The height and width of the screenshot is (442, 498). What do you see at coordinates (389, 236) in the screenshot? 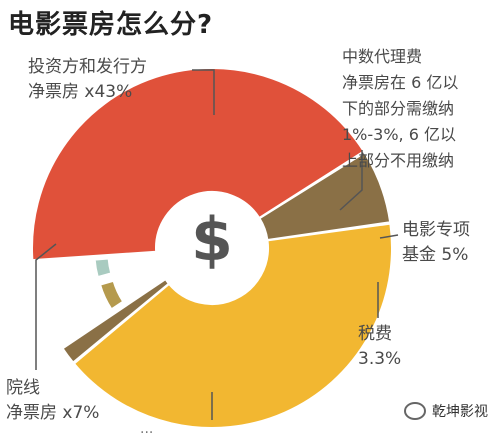
I see `leader-line-fund` at bounding box center [389, 236].